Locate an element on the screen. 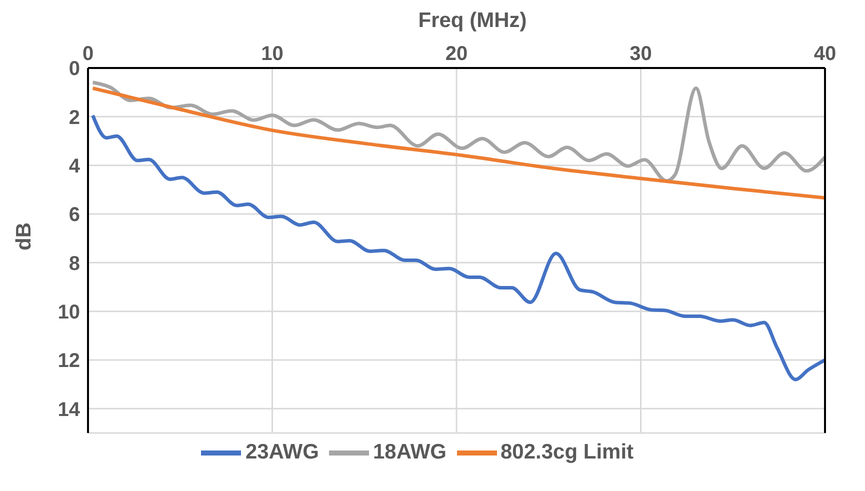 This screenshot has height=491, width=865. x-tick-label: 10 is located at coordinates (272, 54).